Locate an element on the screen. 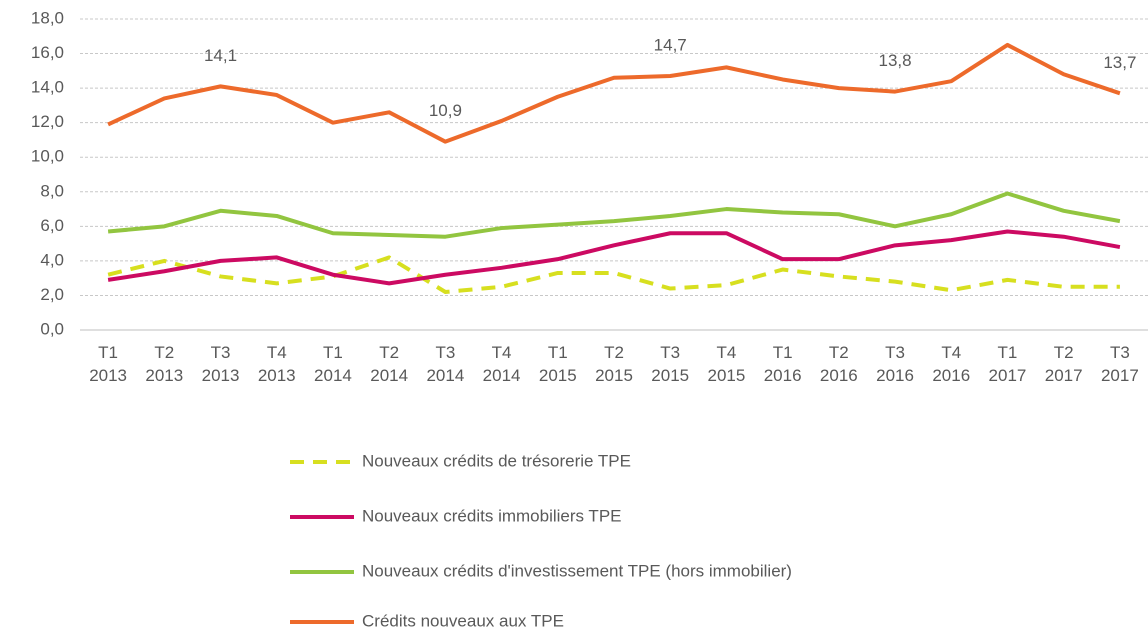 The image size is (1148, 633). x-tick-label: T4 2015 is located at coordinates (727, 364).